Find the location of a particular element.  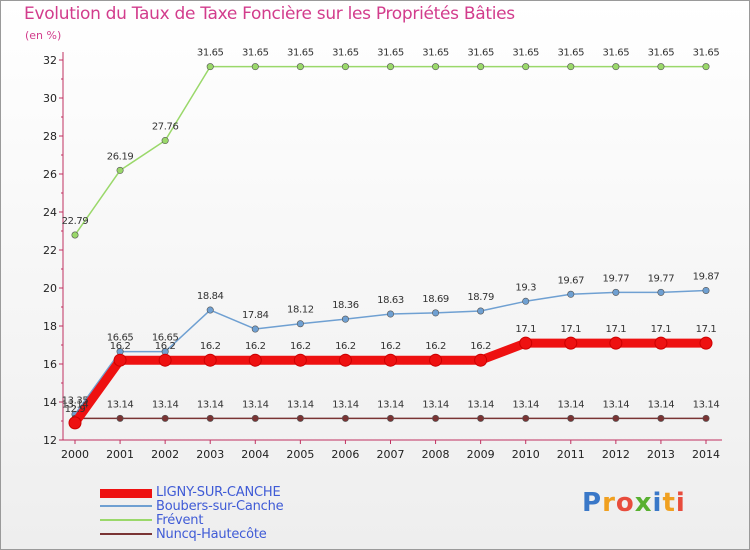

x-tick-label: 2001 is located at coordinates (120, 454).